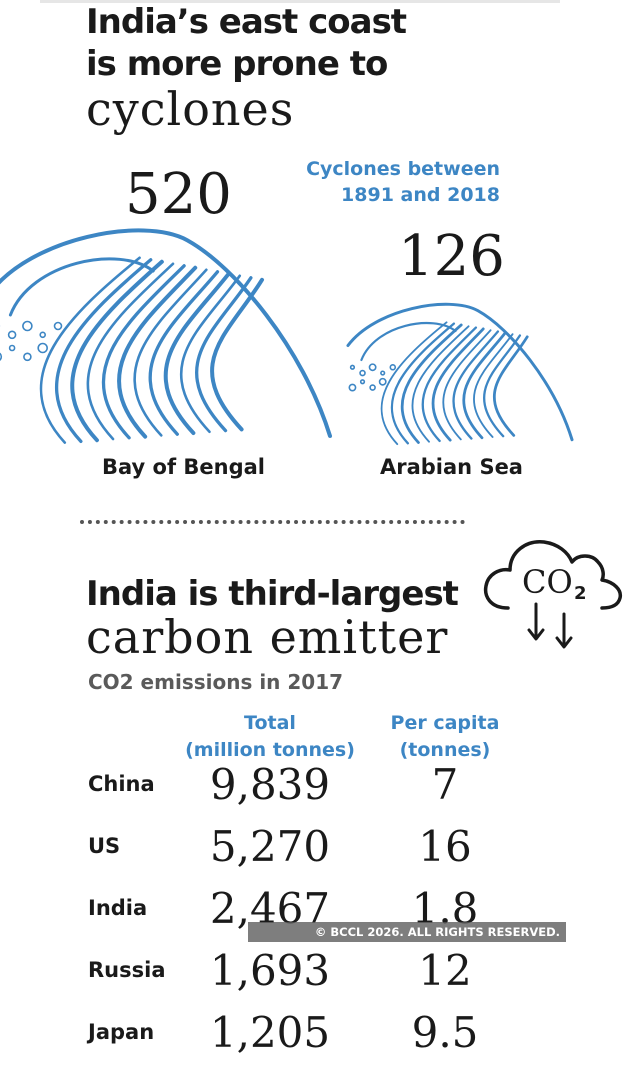  What do you see at coordinates (121, 784) in the screenshot?
I see `row-country-china: China` at bounding box center [121, 784].